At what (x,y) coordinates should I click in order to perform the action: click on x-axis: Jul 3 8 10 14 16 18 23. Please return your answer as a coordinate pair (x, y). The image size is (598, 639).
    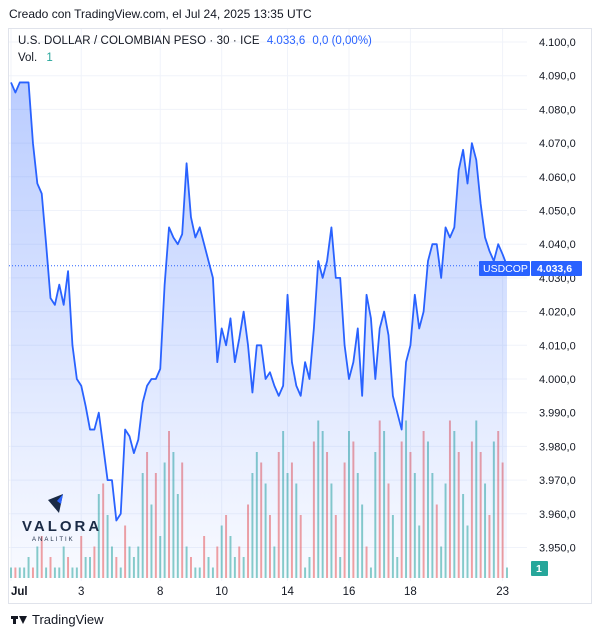
    Looking at the image, I should click on (260, 592).